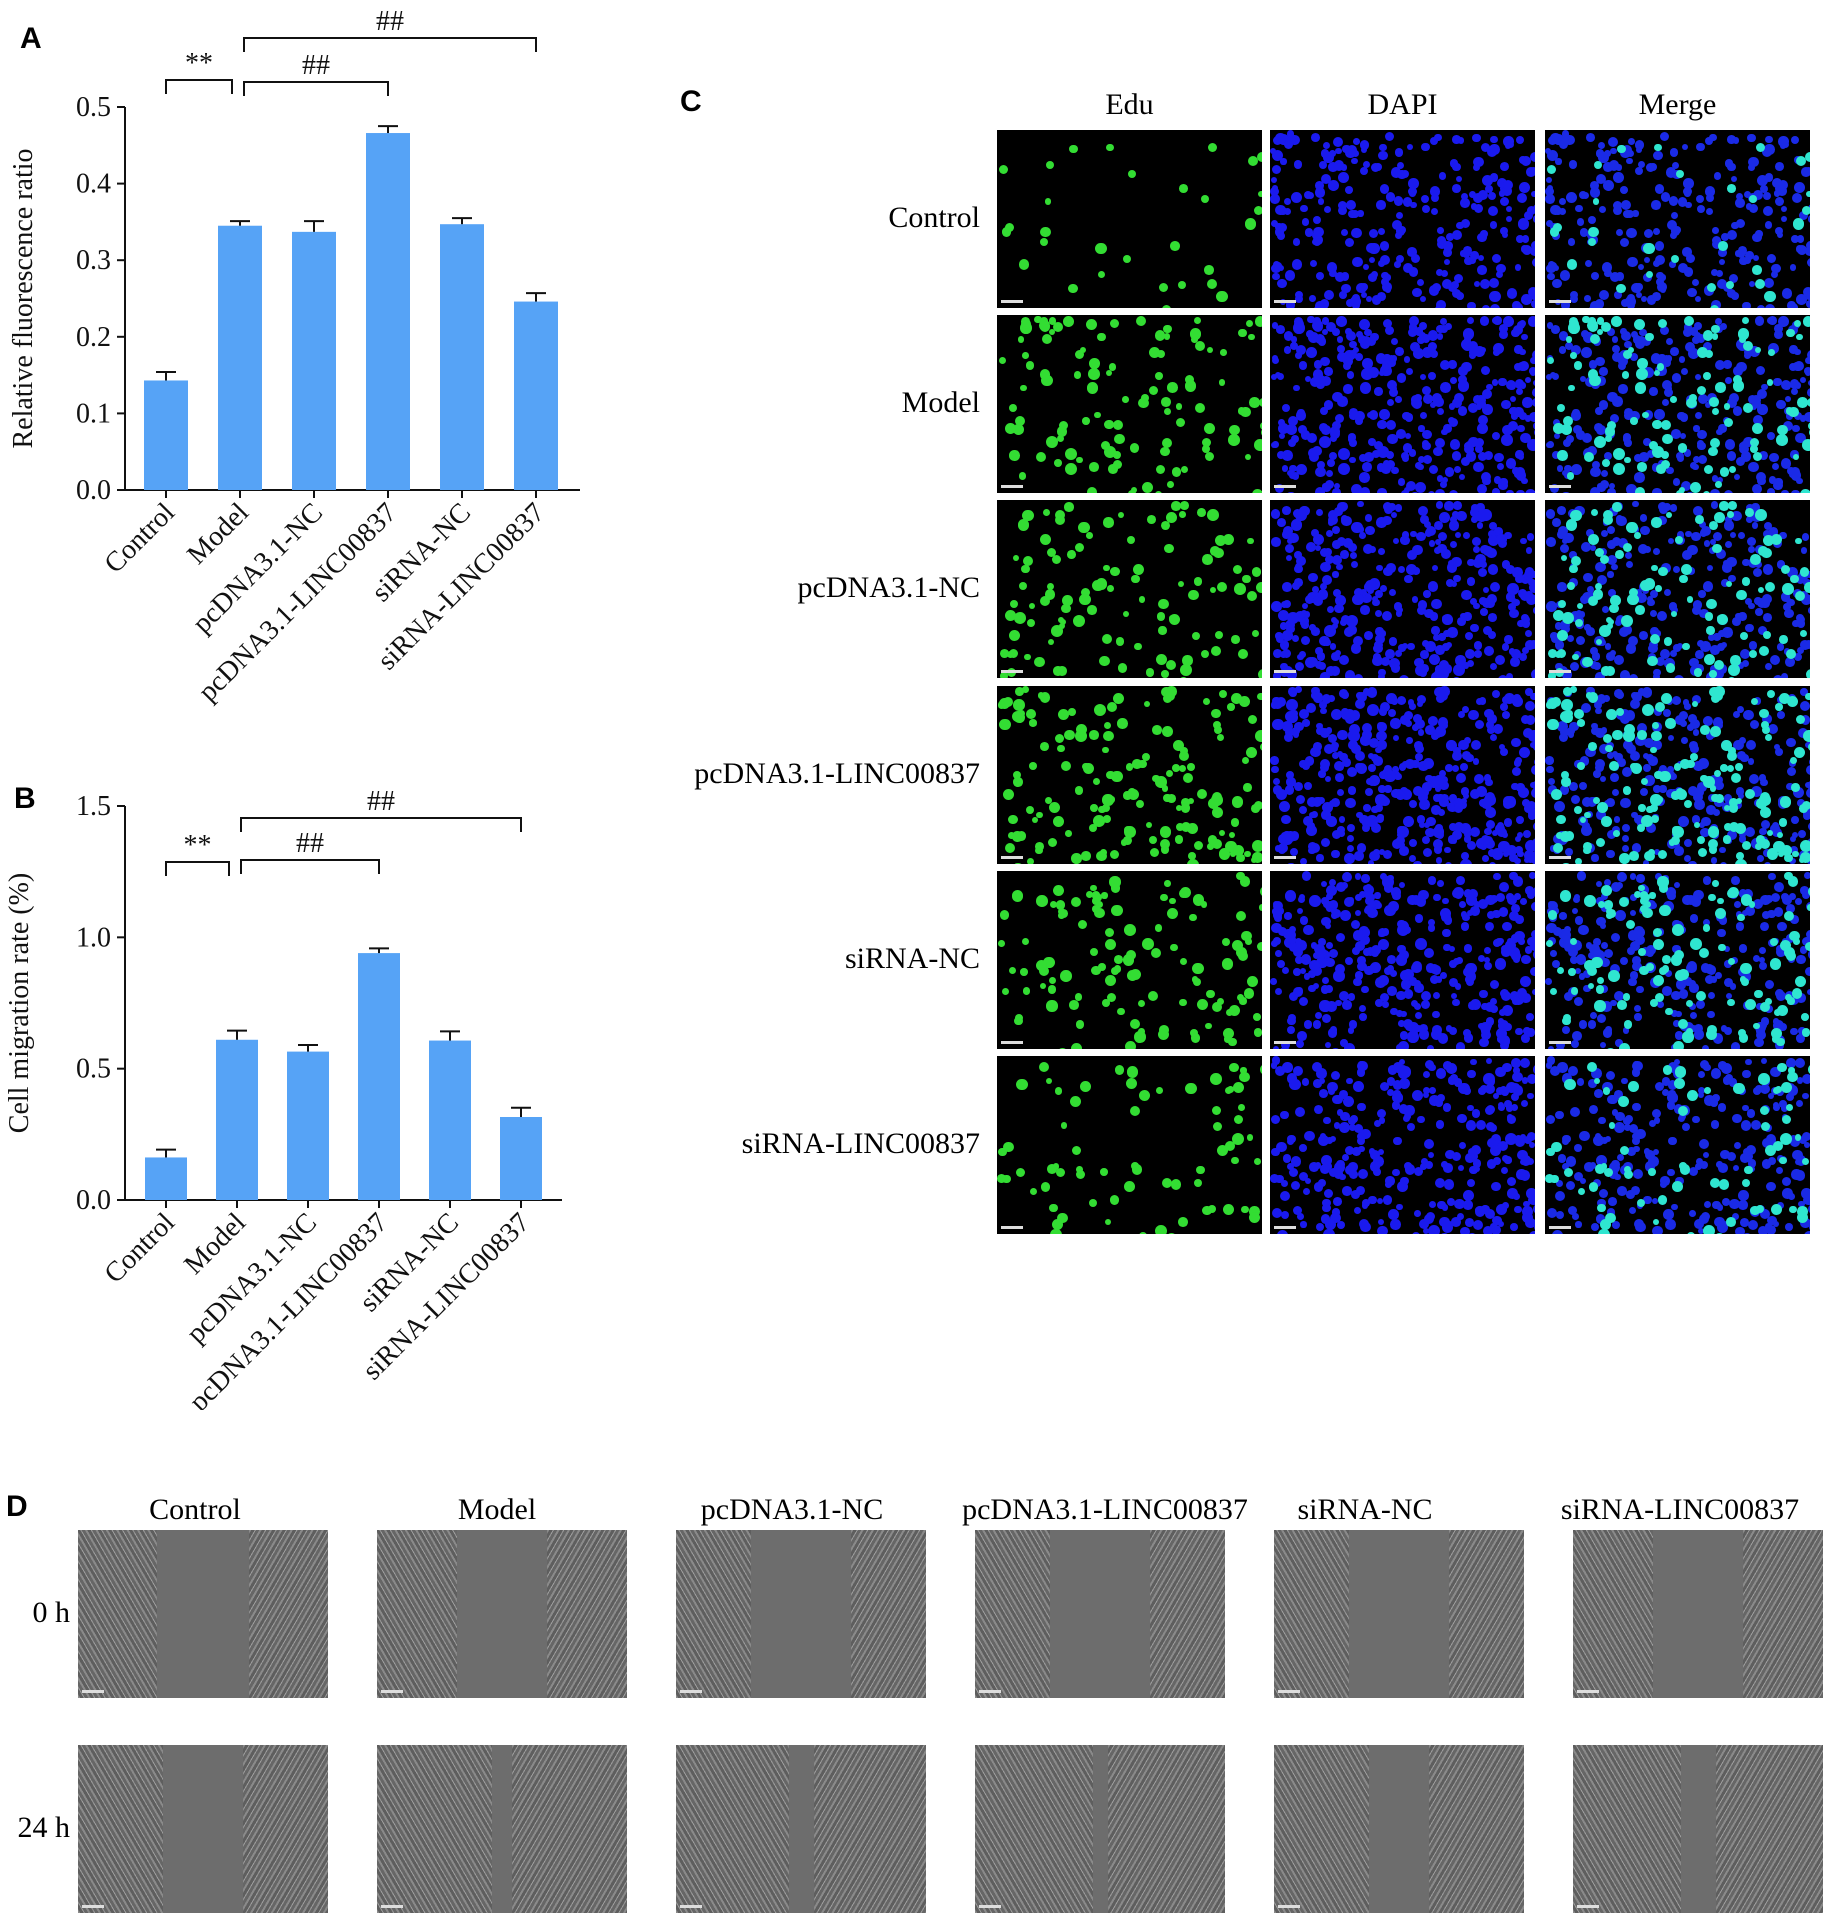 This screenshot has width=1827, height=1917. What do you see at coordinates (310, 843) in the screenshot?
I see `significance-label: ##` at bounding box center [310, 843].